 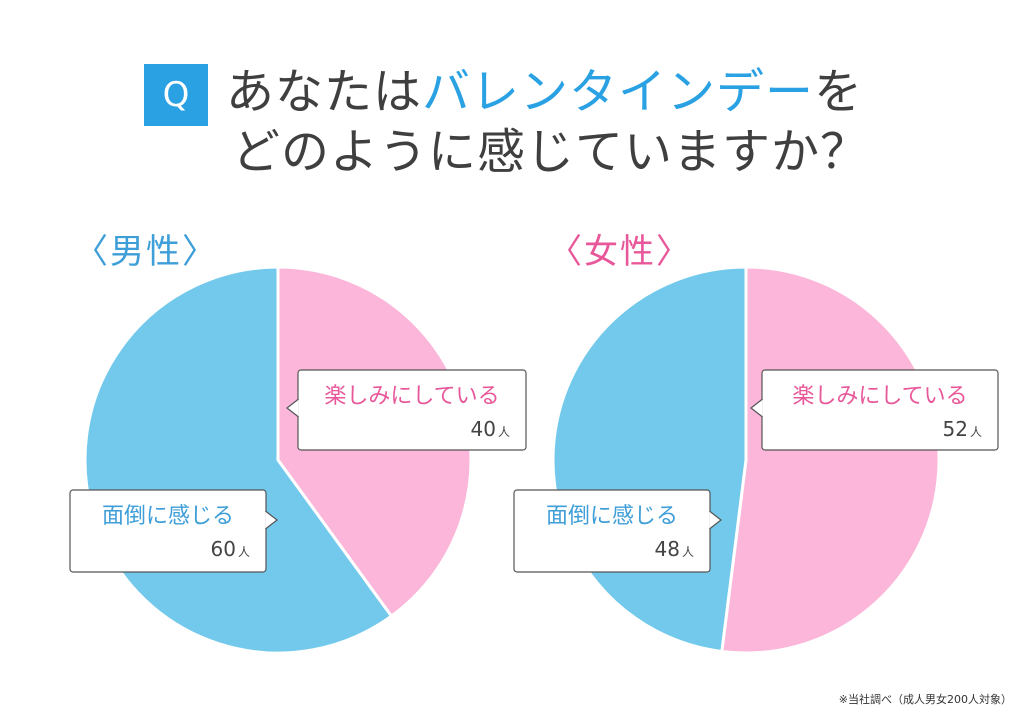 What do you see at coordinates (618, 92) in the screenshot?
I see `title-highlight: バレンタインデー` at bounding box center [618, 92].